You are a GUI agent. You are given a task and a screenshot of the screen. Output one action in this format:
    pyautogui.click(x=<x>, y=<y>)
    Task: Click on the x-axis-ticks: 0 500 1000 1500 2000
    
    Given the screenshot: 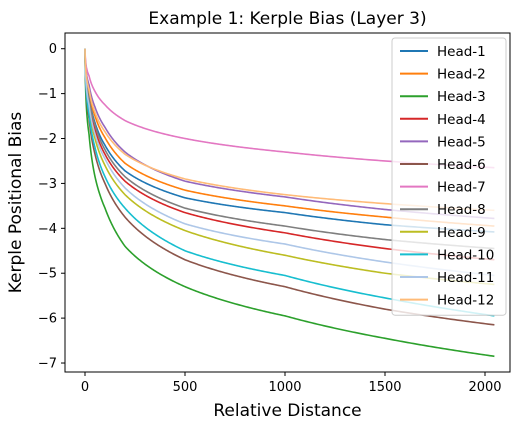 What is the action you would take?
    pyautogui.click(x=291, y=383)
    